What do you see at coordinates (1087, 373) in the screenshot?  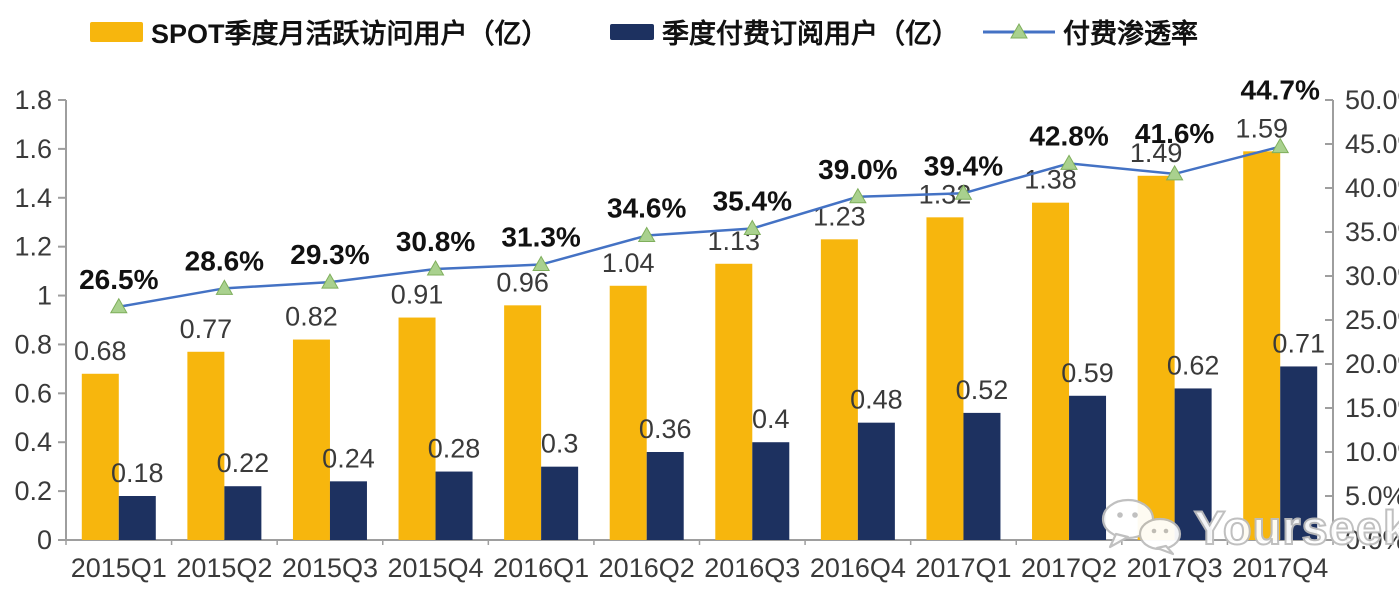 I see `subscribers-value-label: 0.59` at bounding box center [1087, 373].